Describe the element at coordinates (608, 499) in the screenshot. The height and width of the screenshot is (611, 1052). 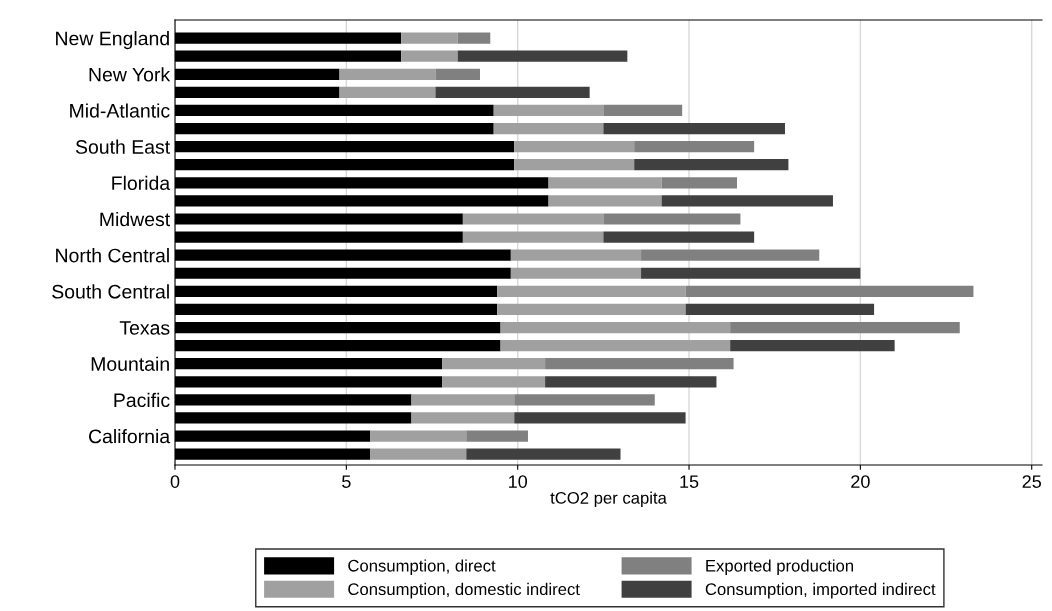
I see `x-axis-title: tCO2 per capita` at that location.